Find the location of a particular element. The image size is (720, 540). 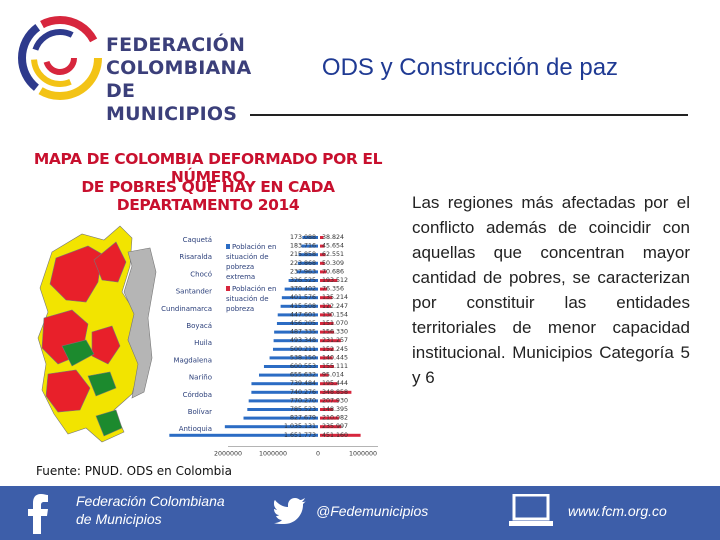

fcm-logo: FEDERACIÓN COLOMBIANA DE MUNICIPIOS is located at coordinates (132, 69).